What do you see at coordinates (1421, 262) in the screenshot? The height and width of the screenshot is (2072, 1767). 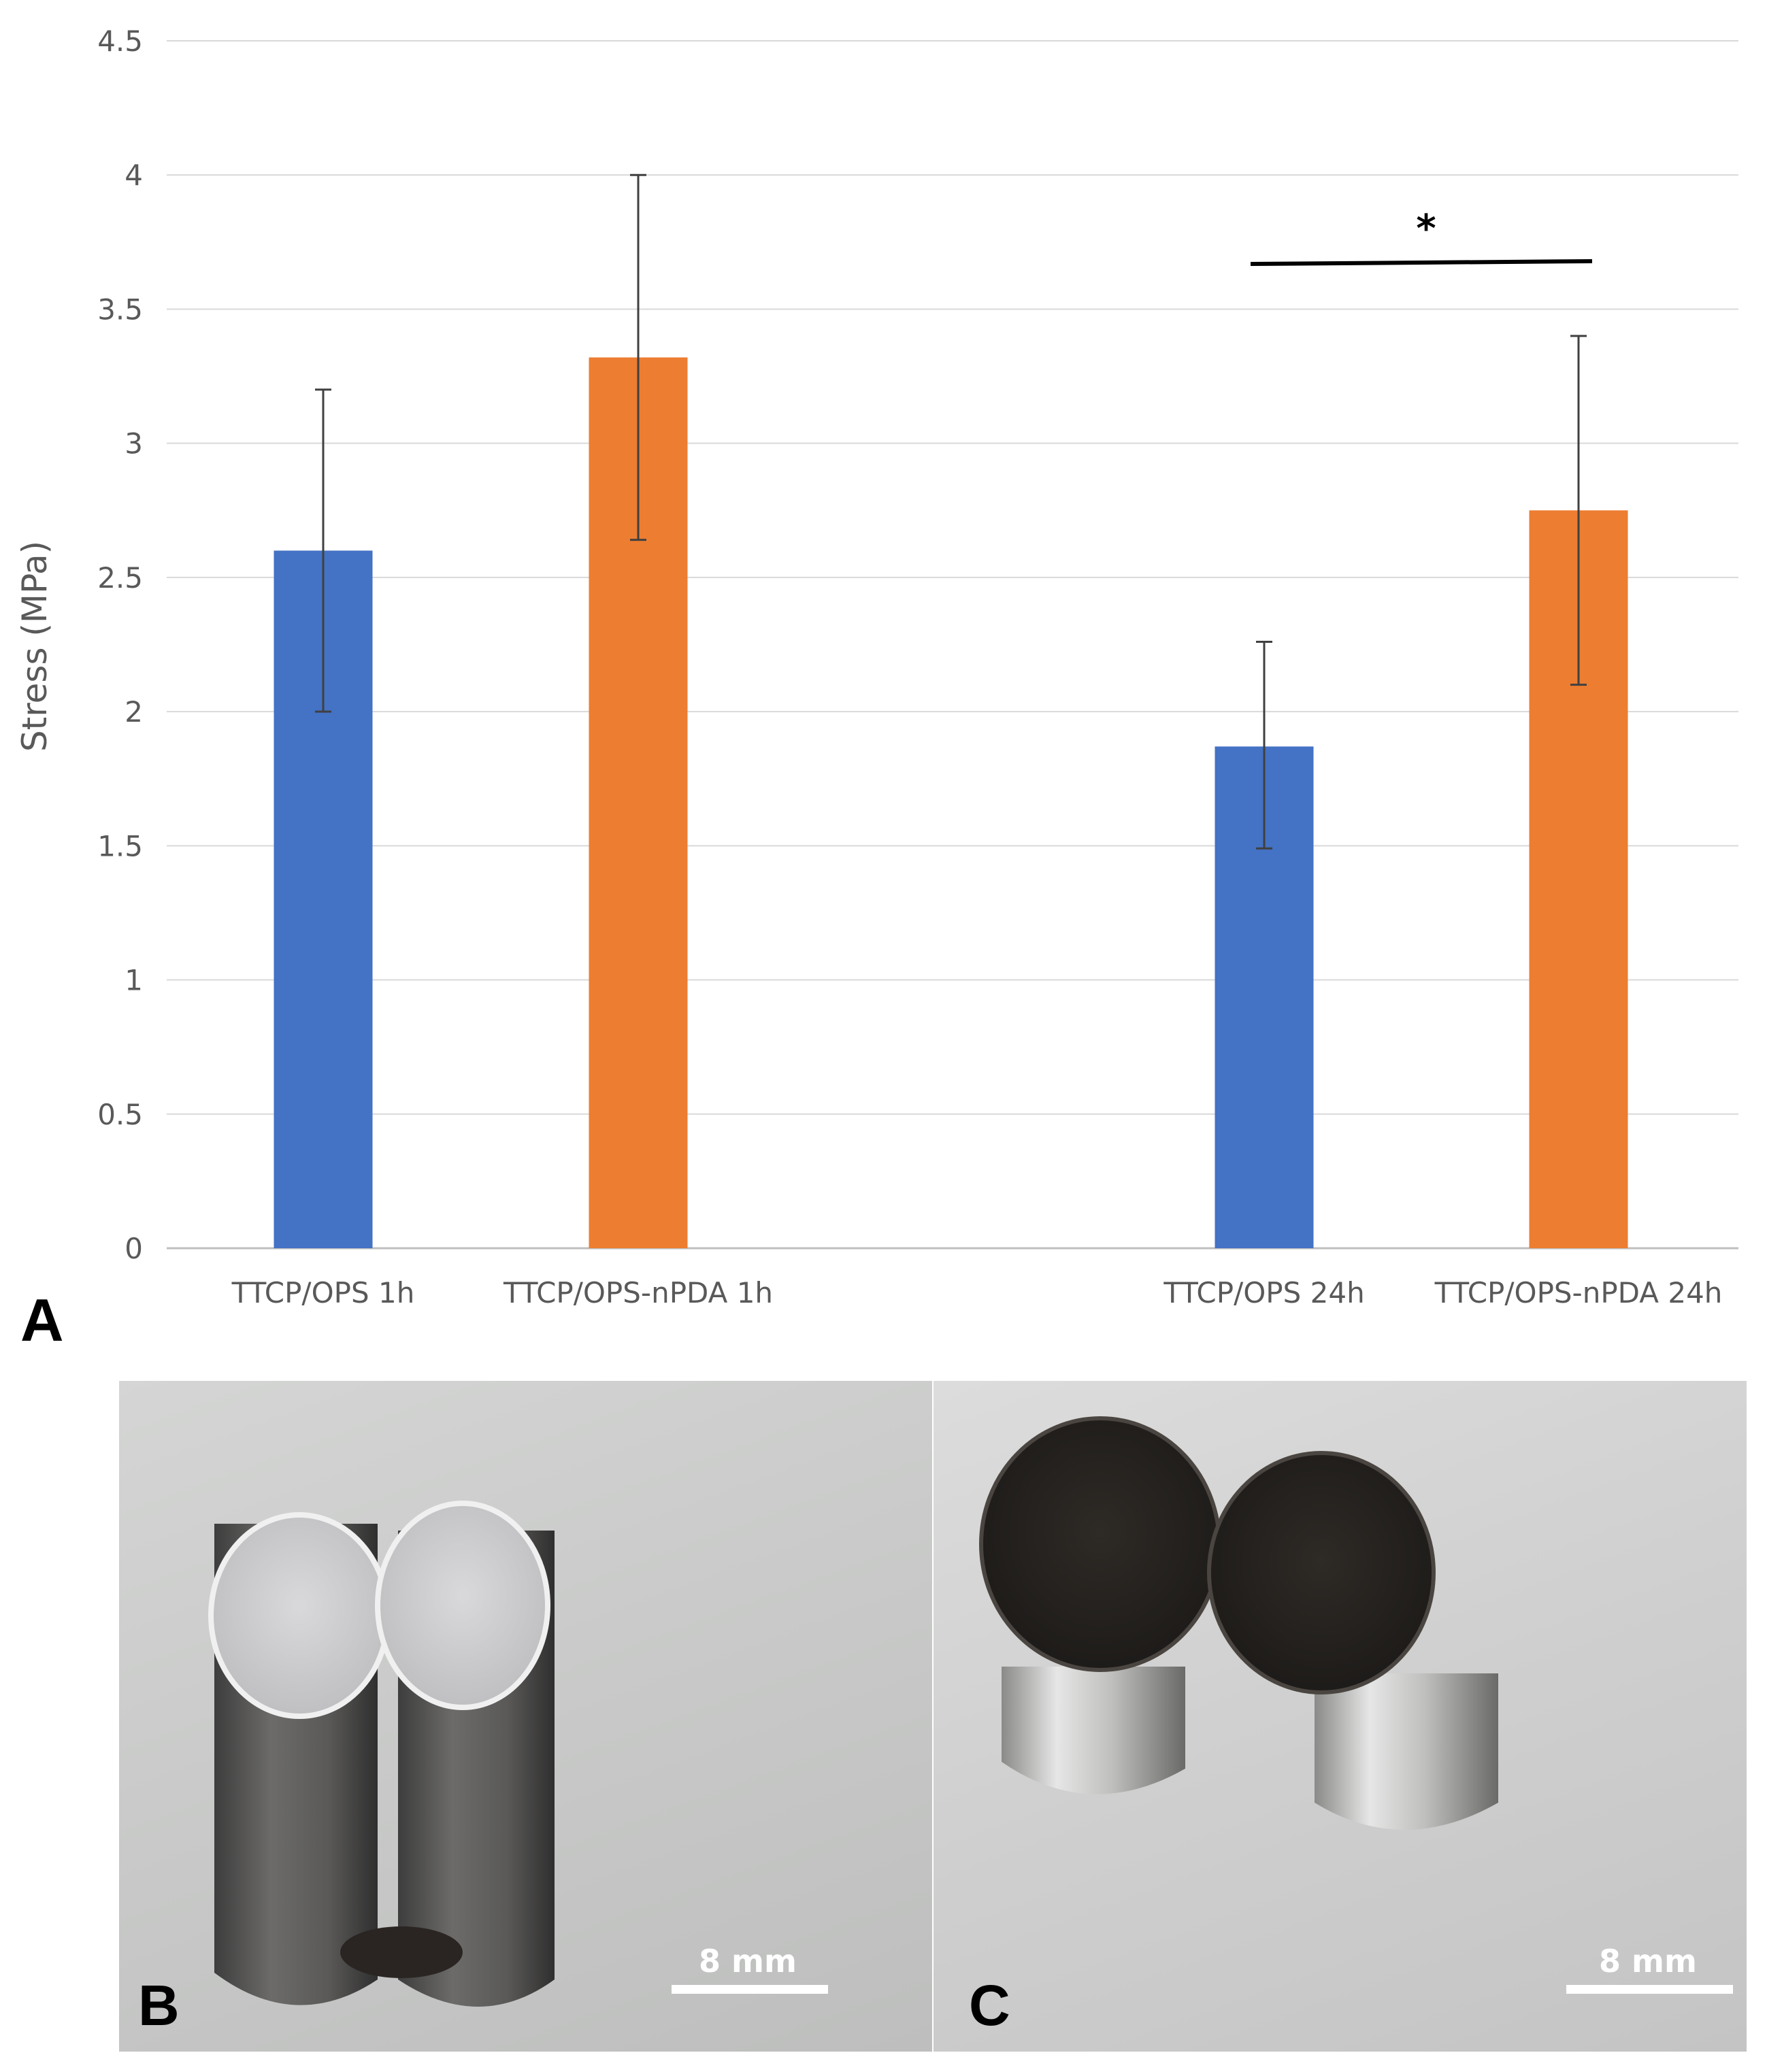 I see `significance-line` at bounding box center [1421, 262].